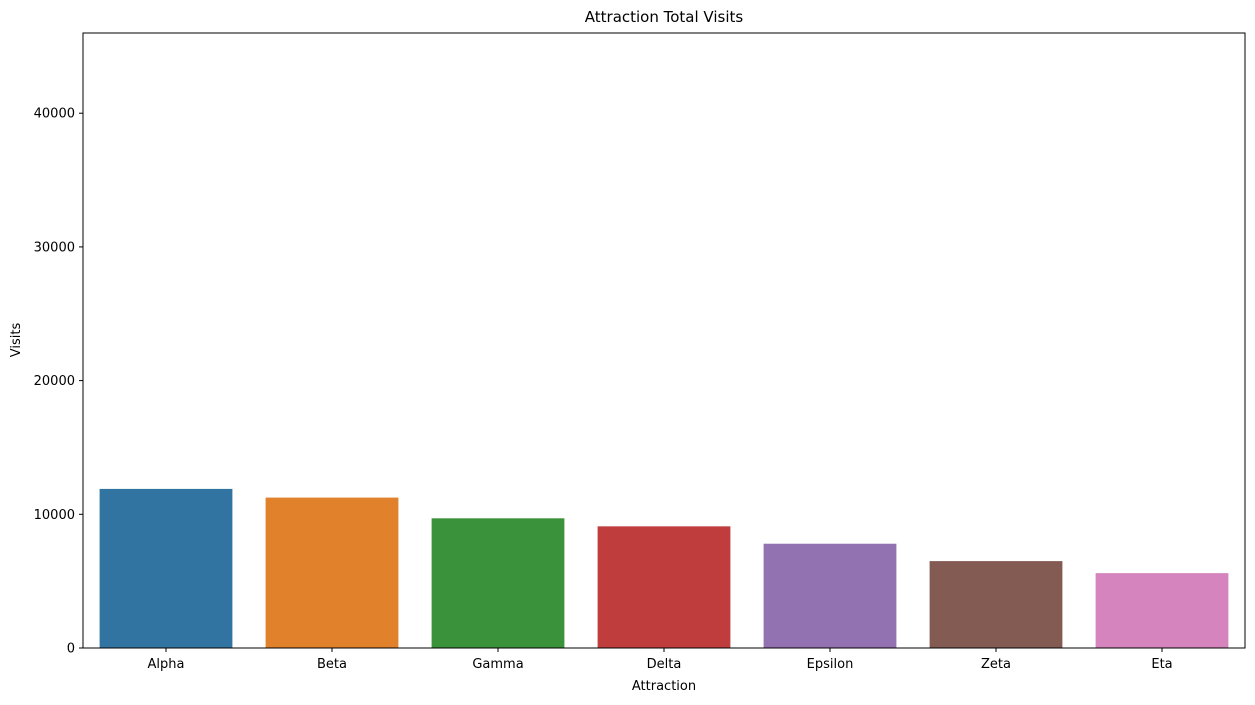 The height and width of the screenshot is (705, 1255). I want to click on y-tick-label: 20000, so click(54, 381).